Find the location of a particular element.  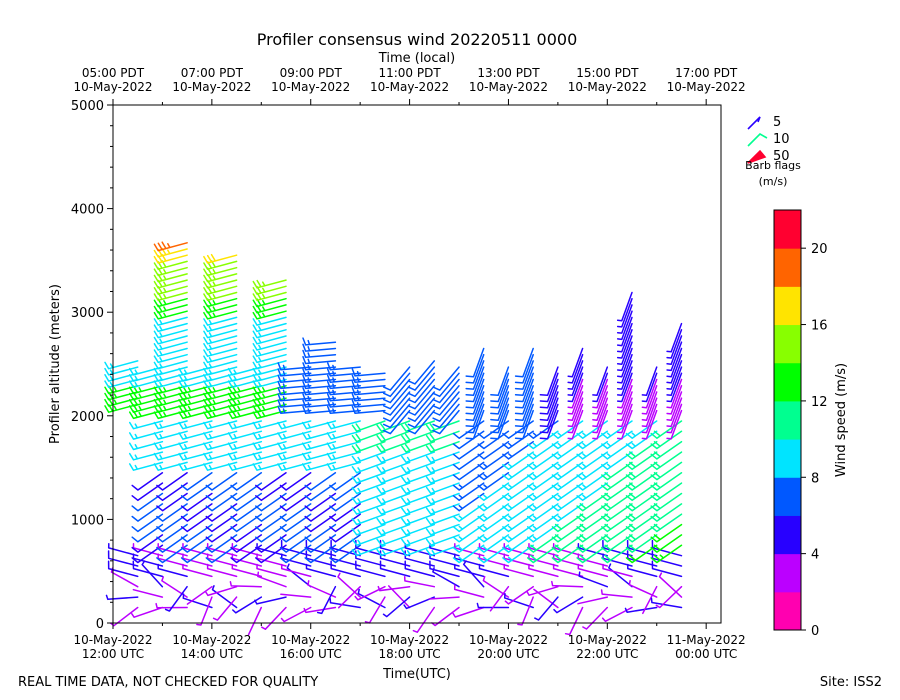

x-tick-time: 00:00 UTC is located at coordinates (706, 654).